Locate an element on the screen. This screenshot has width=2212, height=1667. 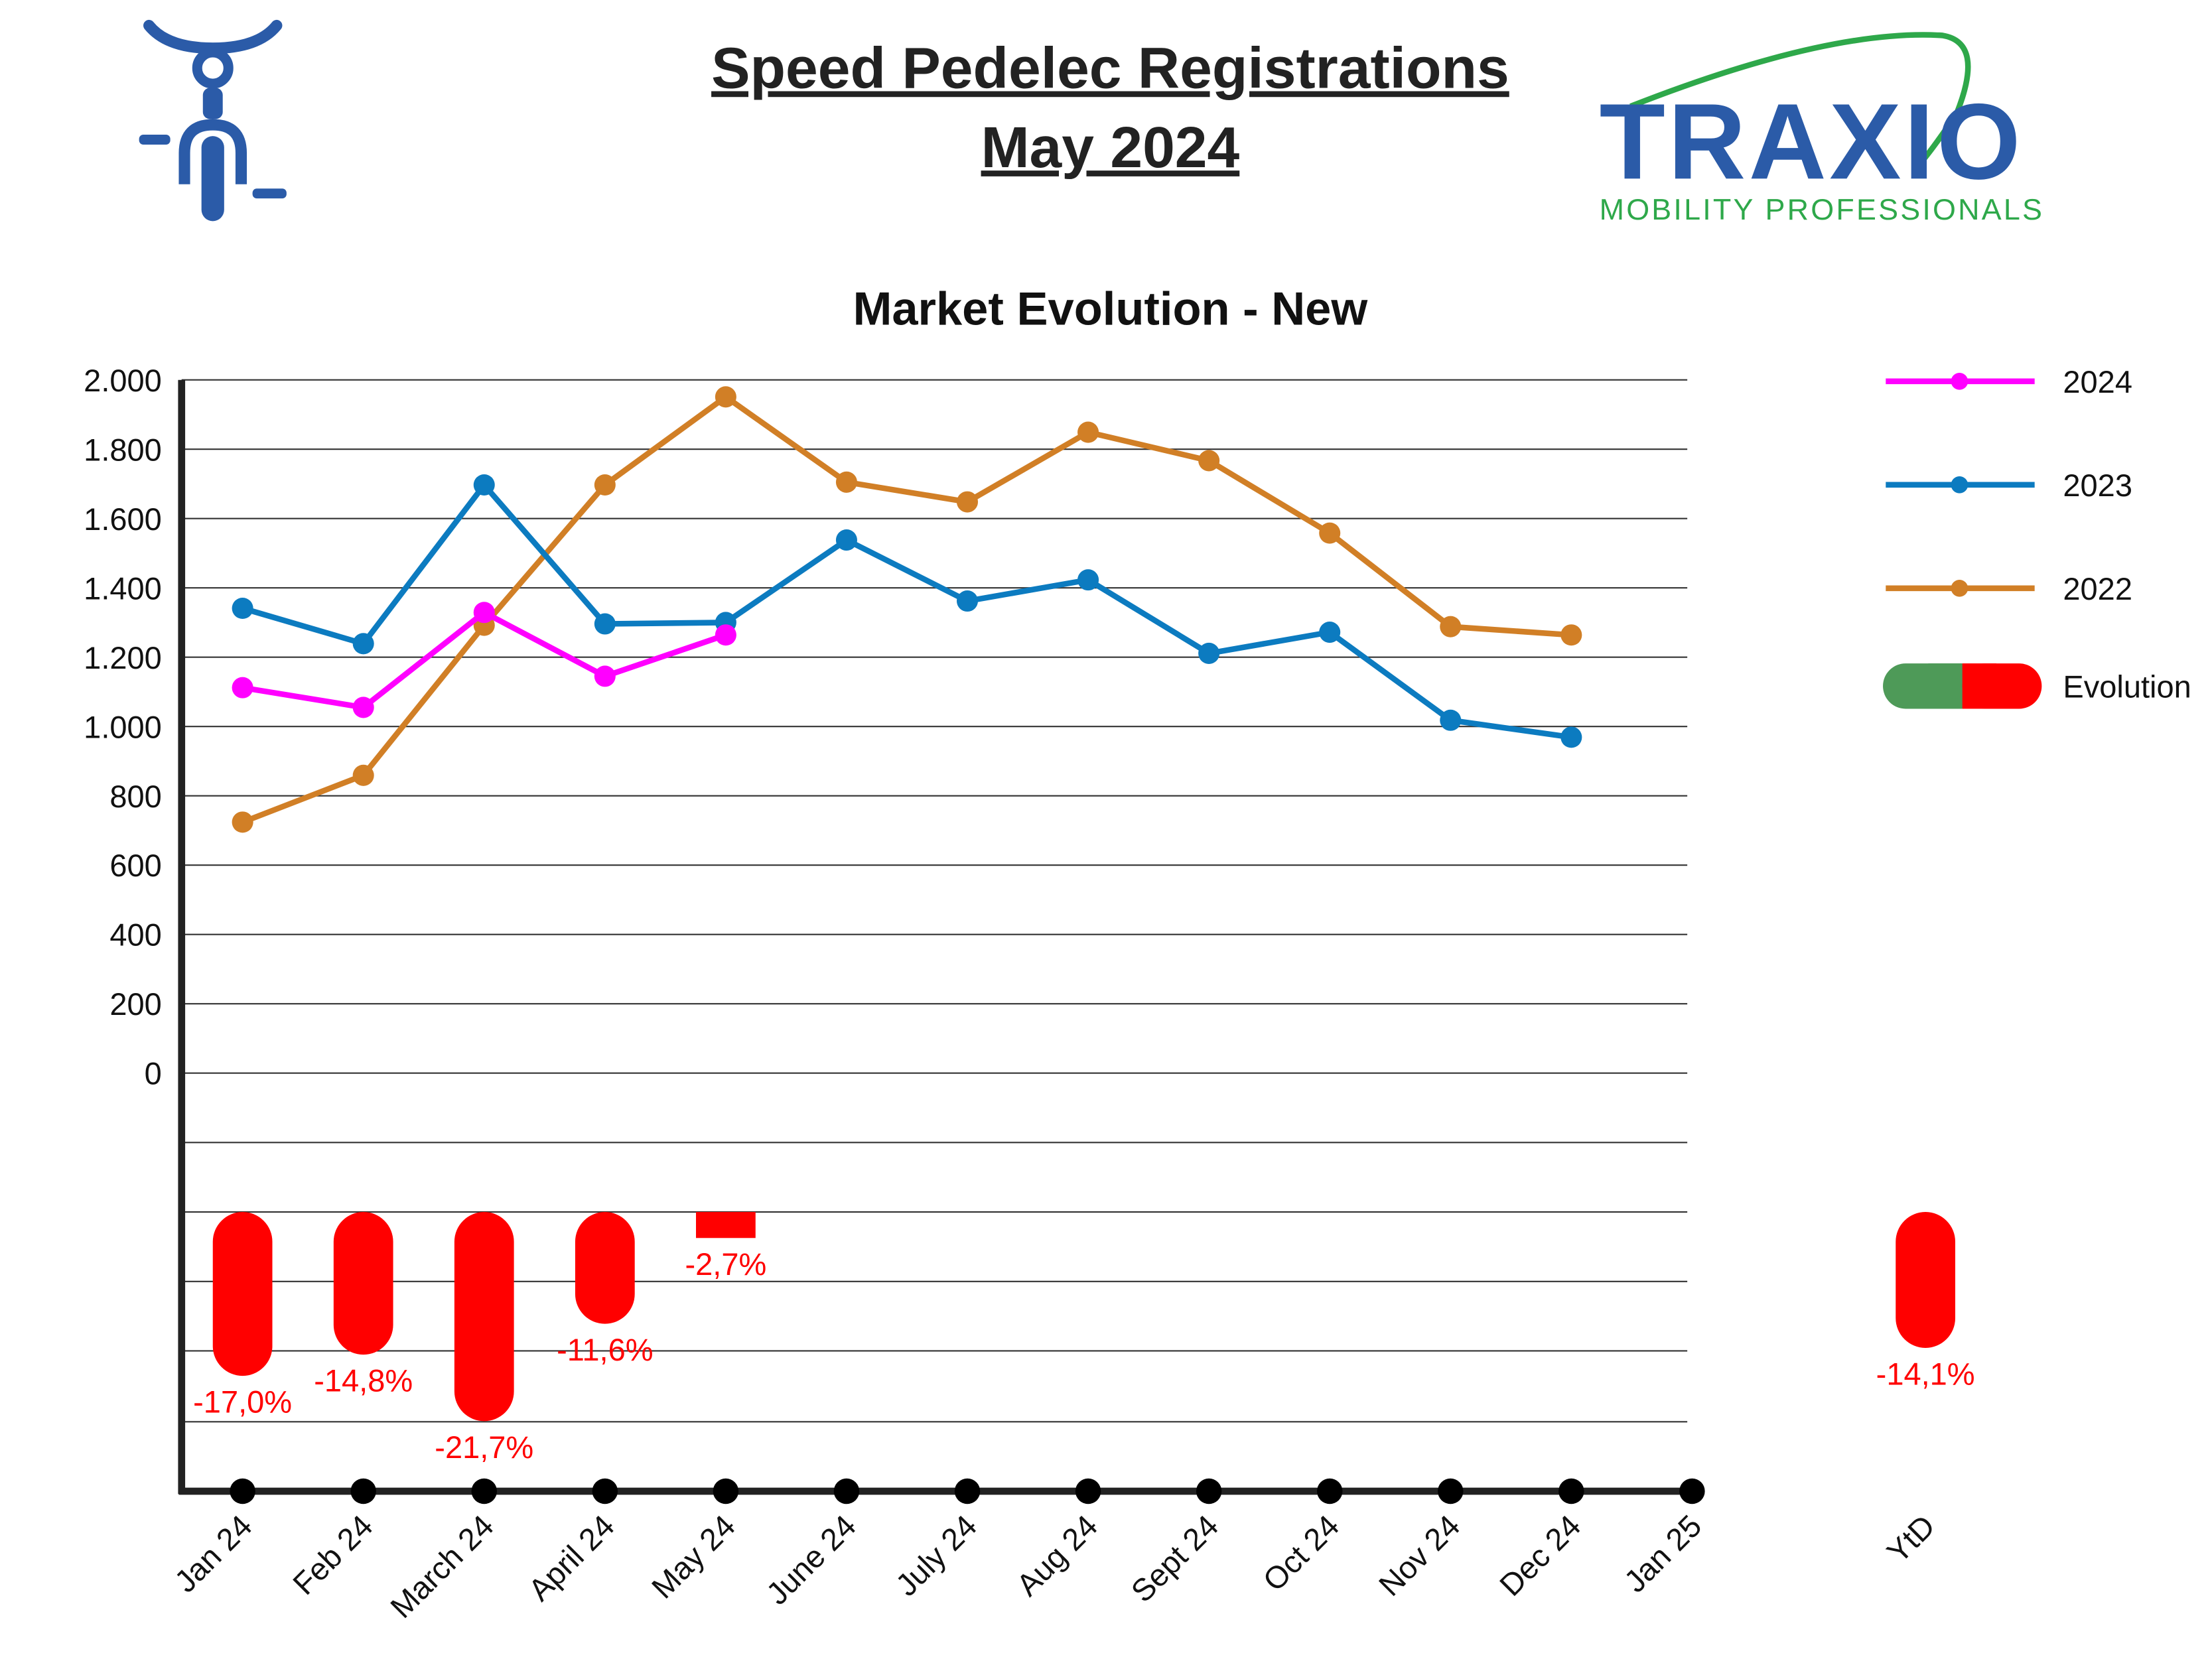
x-tick-label: Feb 24 is located at coordinates (333, 1554).